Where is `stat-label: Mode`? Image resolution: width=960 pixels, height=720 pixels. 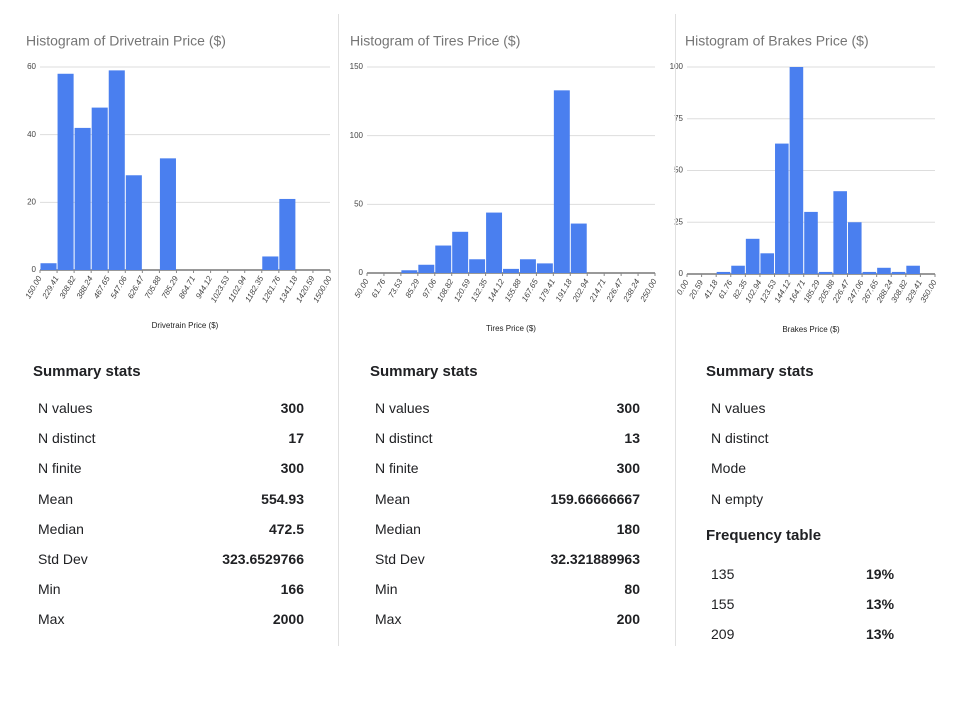 stat-label: Mode is located at coordinates (729, 468).